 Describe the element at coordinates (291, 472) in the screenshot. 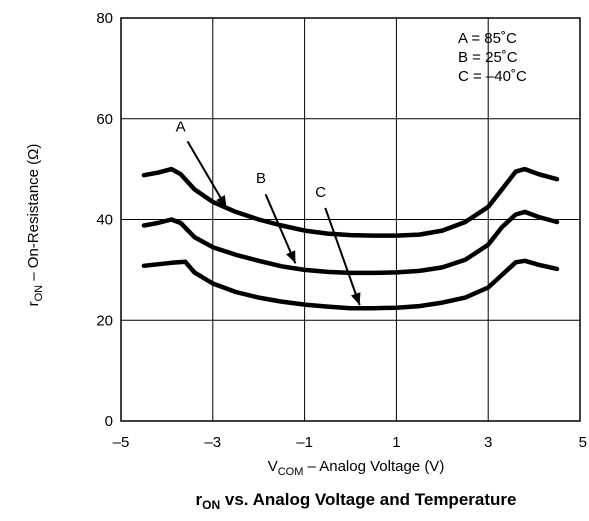

I see `x-axis-label-sub: COM` at that location.